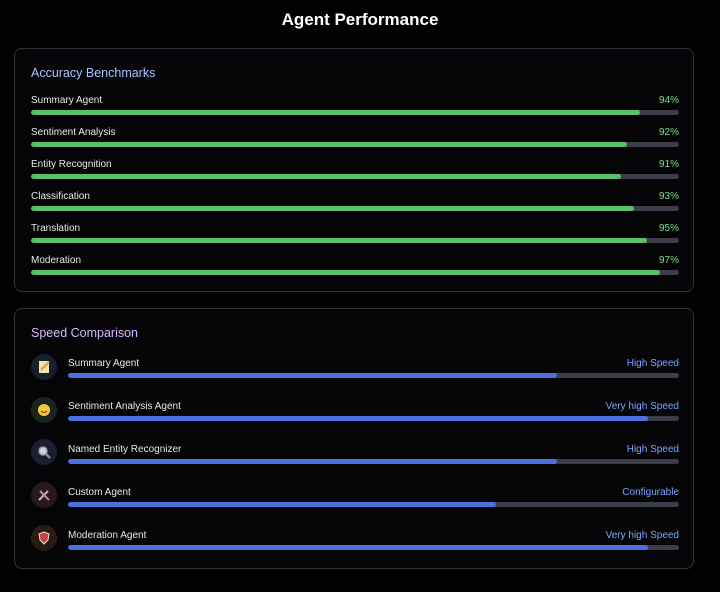 The width and height of the screenshot is (720, 592). I want to click on page-title: Agent Performance, so click(360, 19).